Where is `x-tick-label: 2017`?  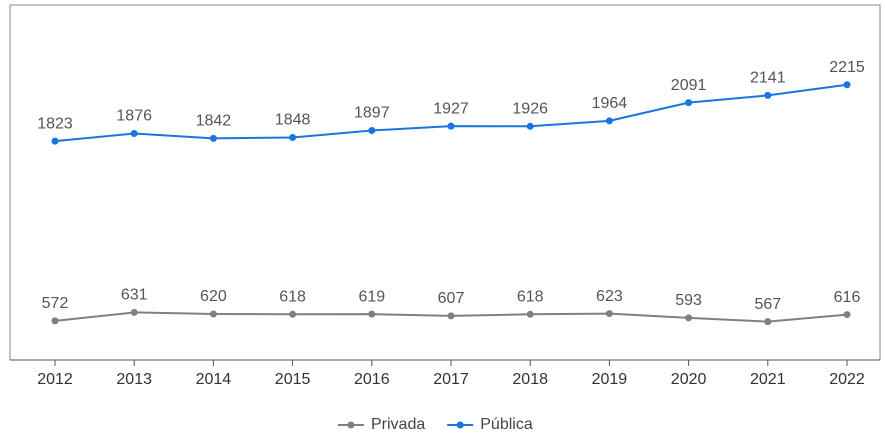 x-tick-label: 2017 is located at coordinates (451, 379).